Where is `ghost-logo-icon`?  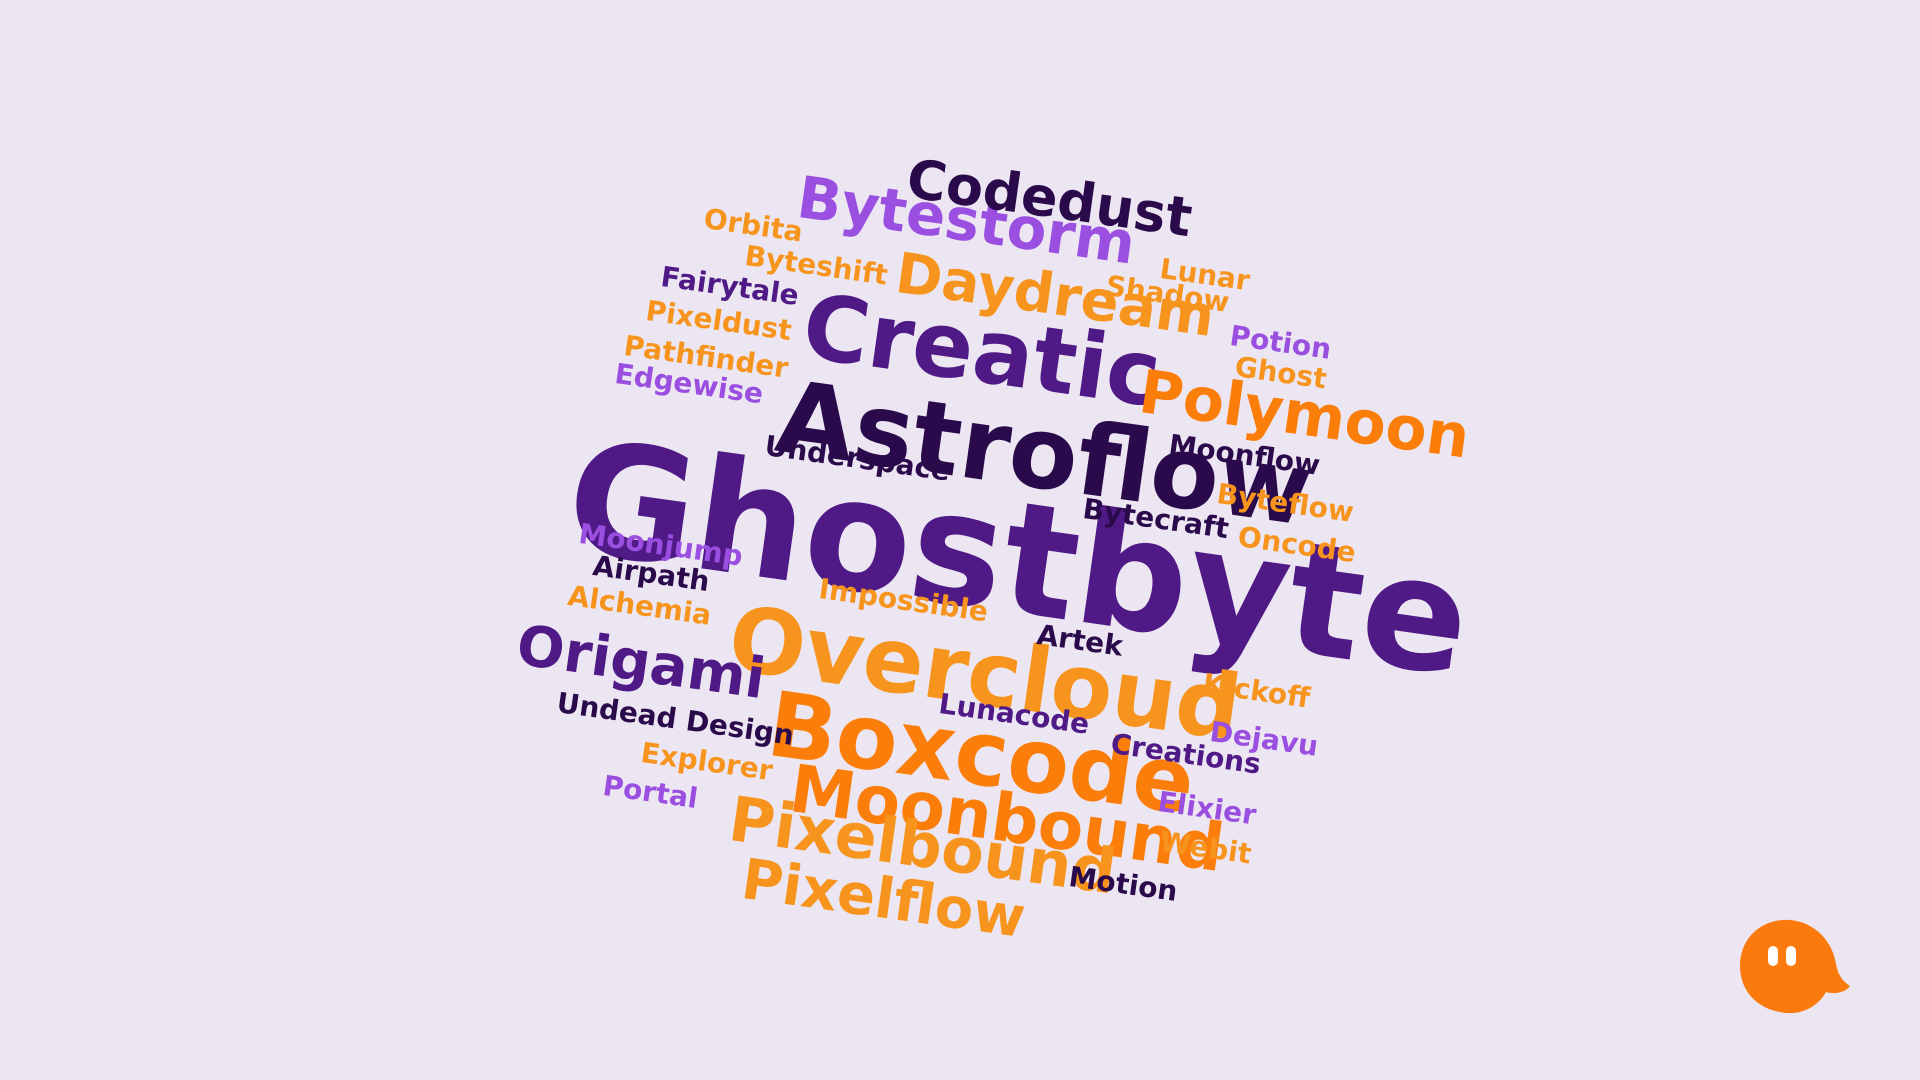
ghost-logo-icon is located at coordinates (1795, 966).